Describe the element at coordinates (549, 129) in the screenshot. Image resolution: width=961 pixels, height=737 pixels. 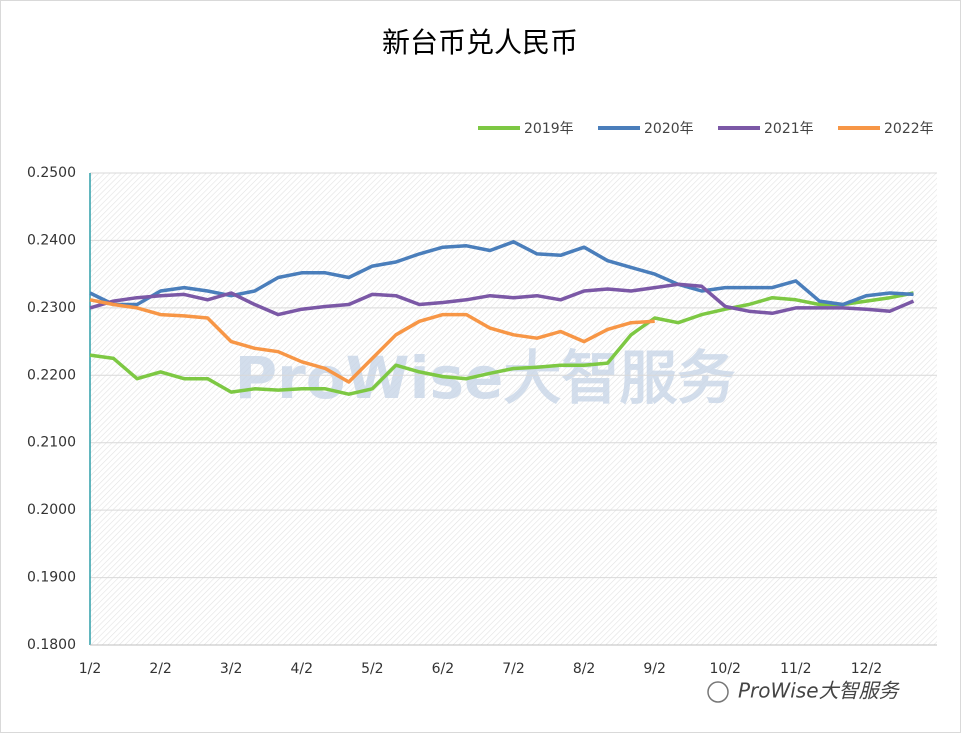
I see `legend-label: 2019年` at that location.